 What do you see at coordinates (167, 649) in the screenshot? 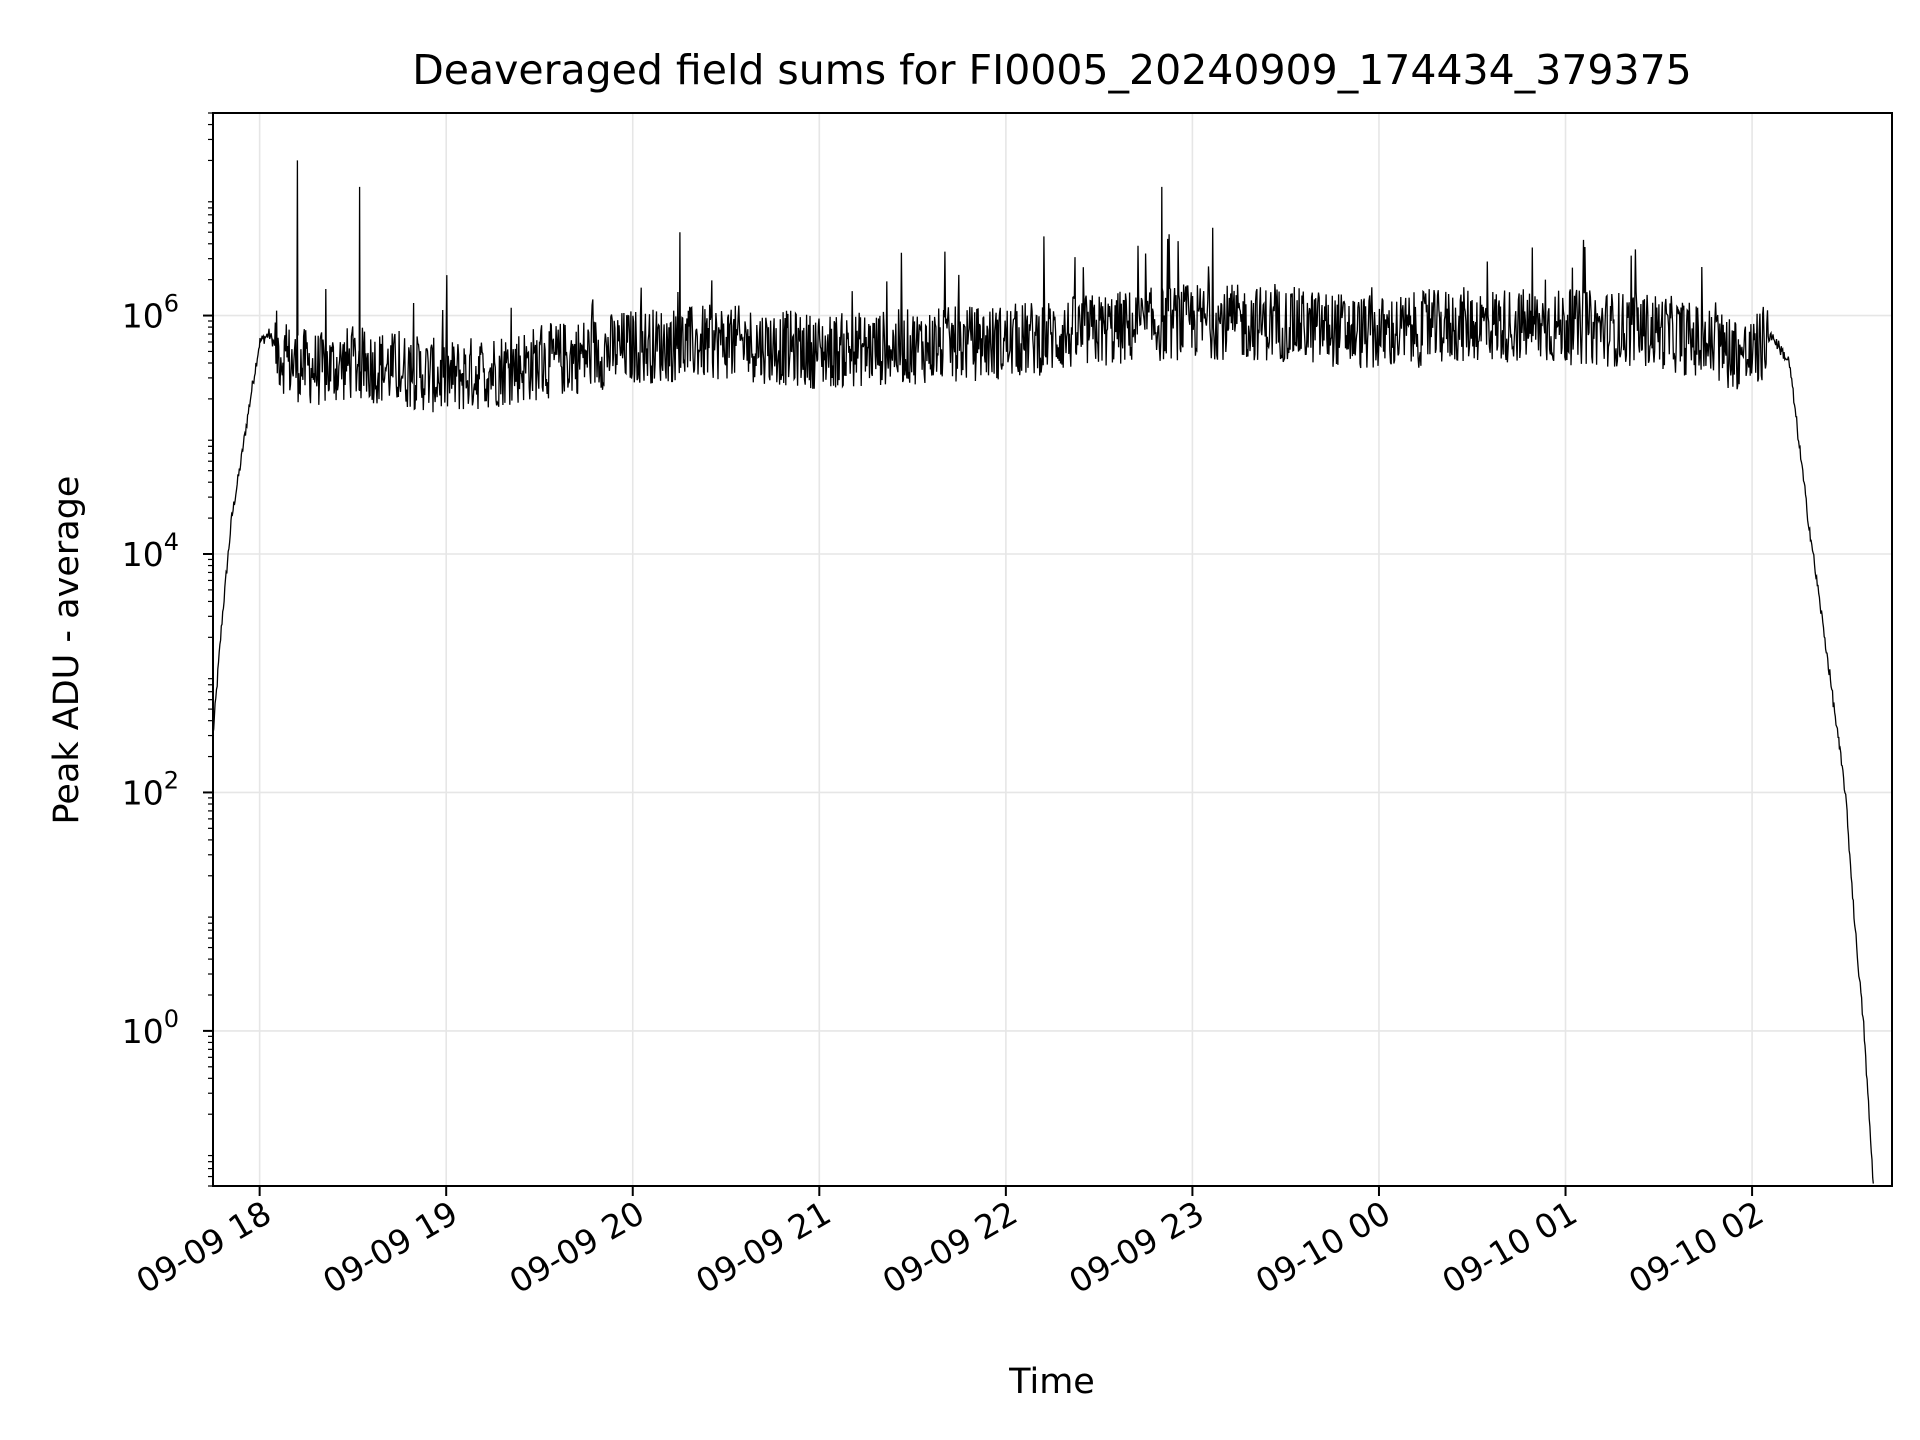
I see `y-axis-ticks: 10⁰ 10² 10⁴ 10⁶` at bounding box center [167, 649].